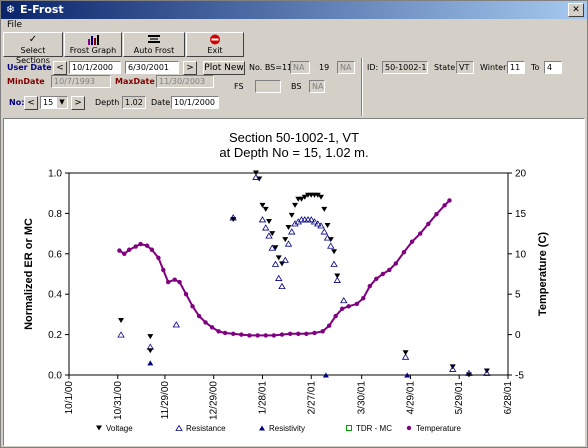  What do you see at coordinates (10, 9) in the screenshot?
I see `snowflake-icon: ❄` at bounding box center [10, 9].